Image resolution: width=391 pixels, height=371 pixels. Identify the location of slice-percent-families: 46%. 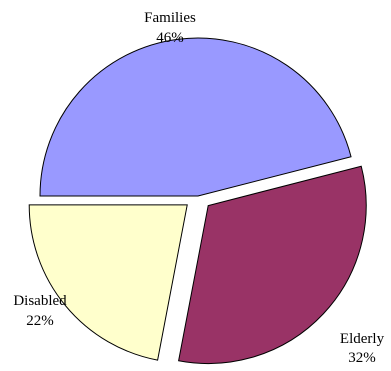
(170, 38).